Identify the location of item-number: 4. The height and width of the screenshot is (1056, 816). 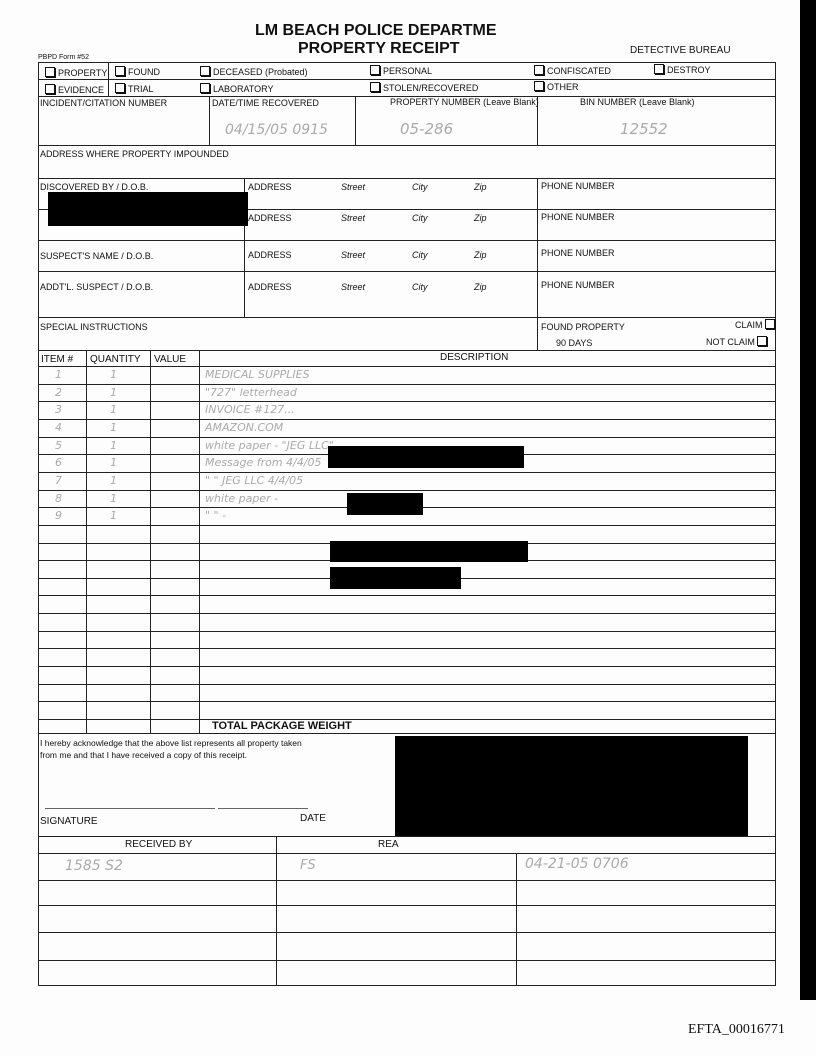
(58, 427).